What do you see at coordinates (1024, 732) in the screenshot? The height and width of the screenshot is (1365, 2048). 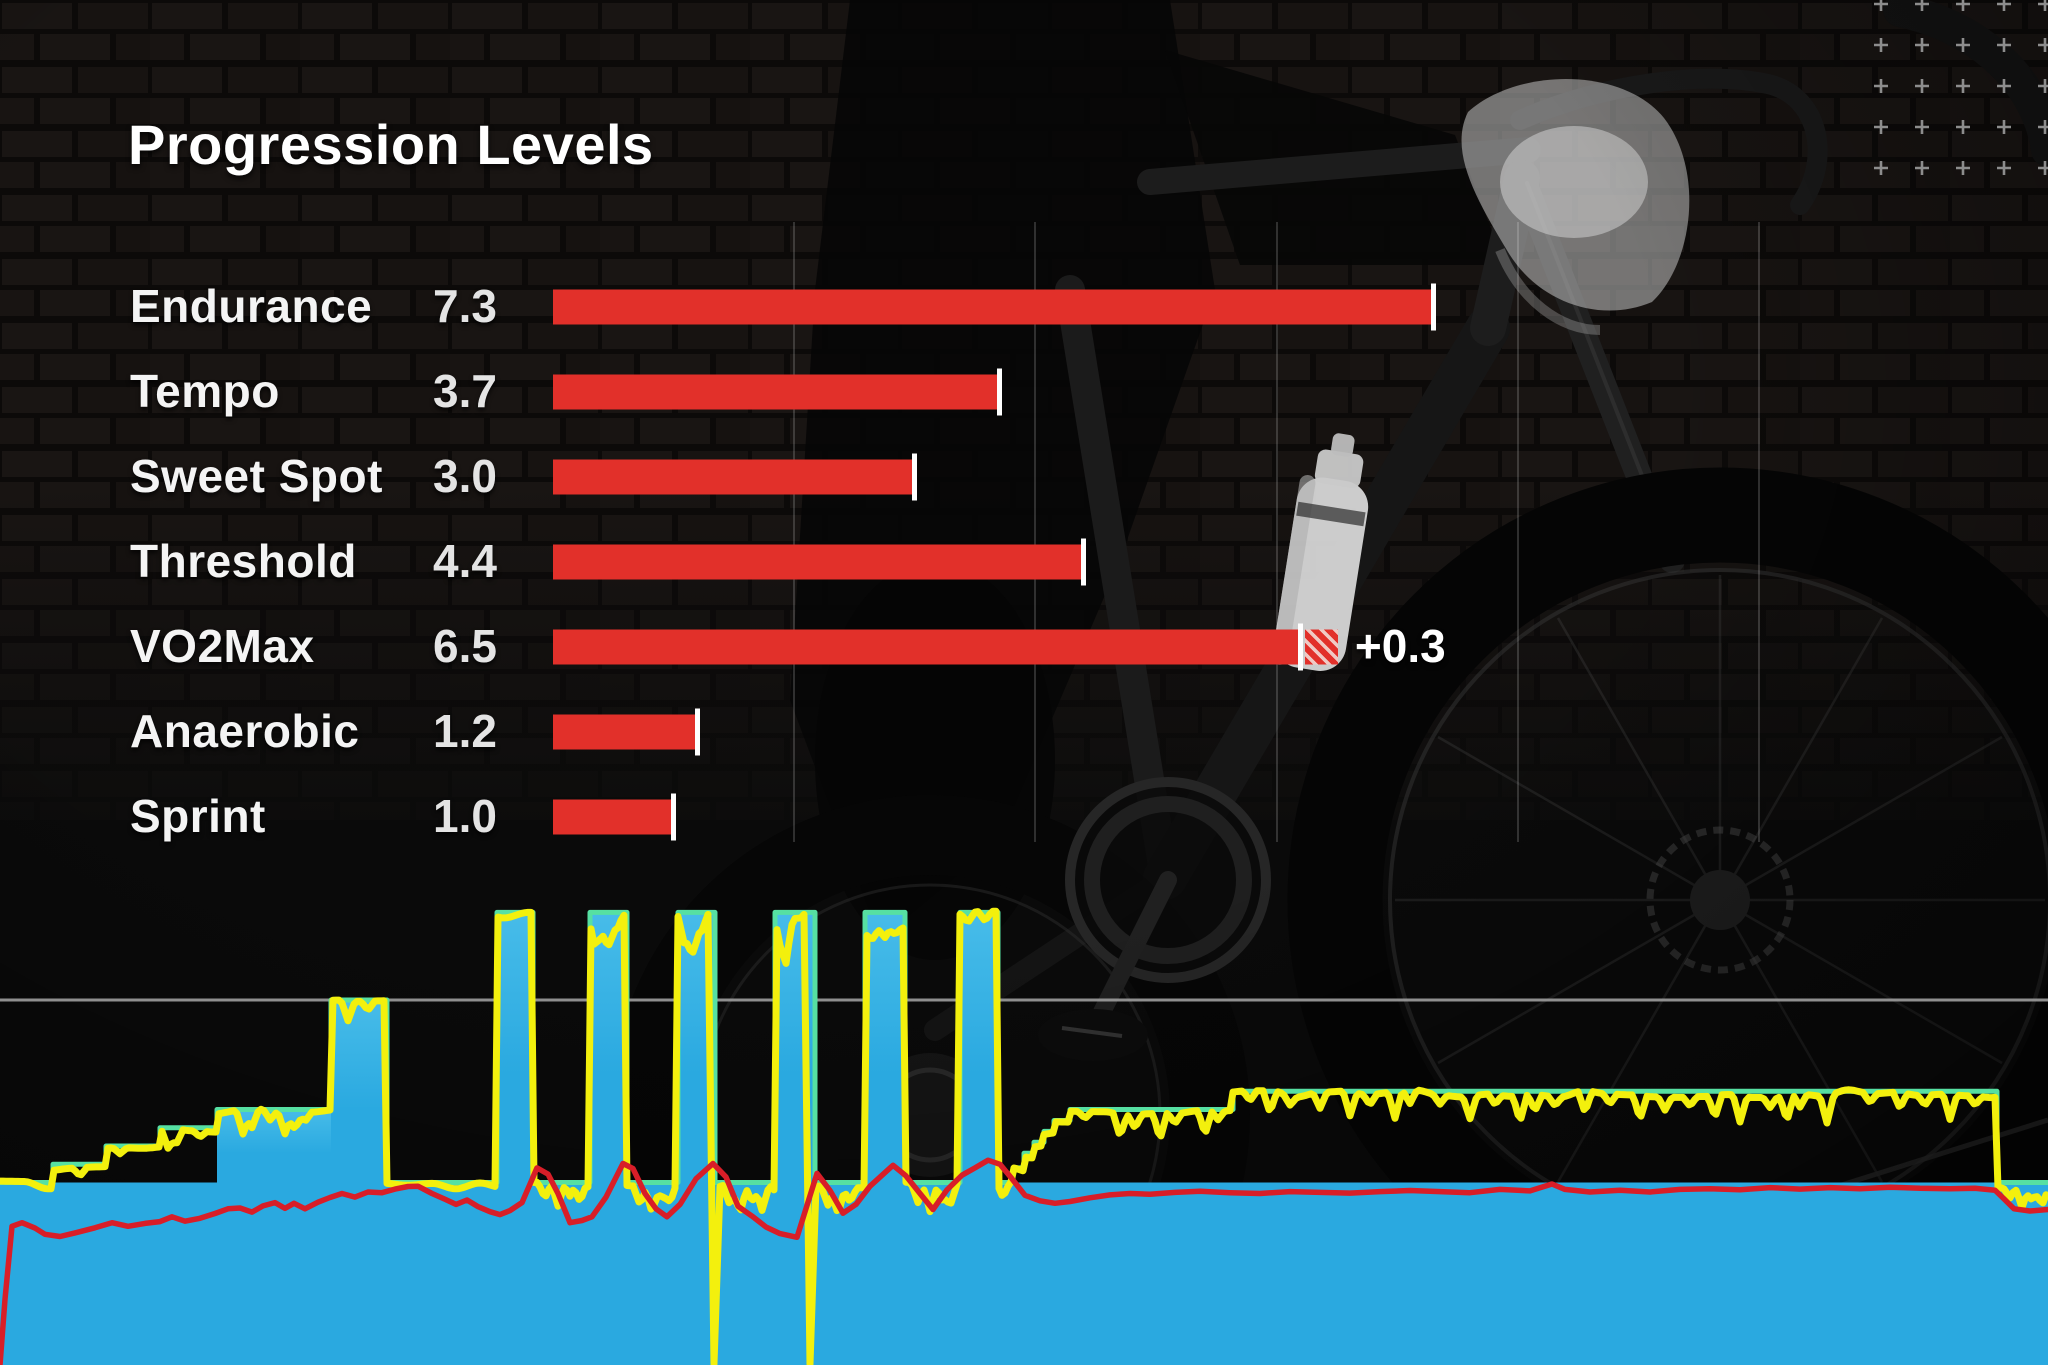 I see `level-row-anaerobic: Anaerobic 1.2` at bounding box center [1024, 732].